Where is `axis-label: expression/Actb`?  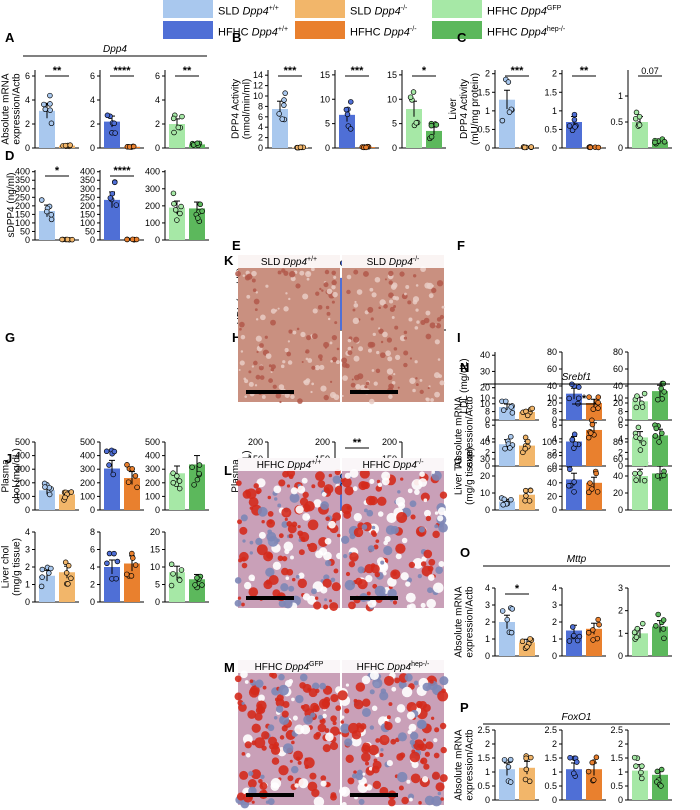
axis-label: expression/Actb is located at coordinates (470, 765).